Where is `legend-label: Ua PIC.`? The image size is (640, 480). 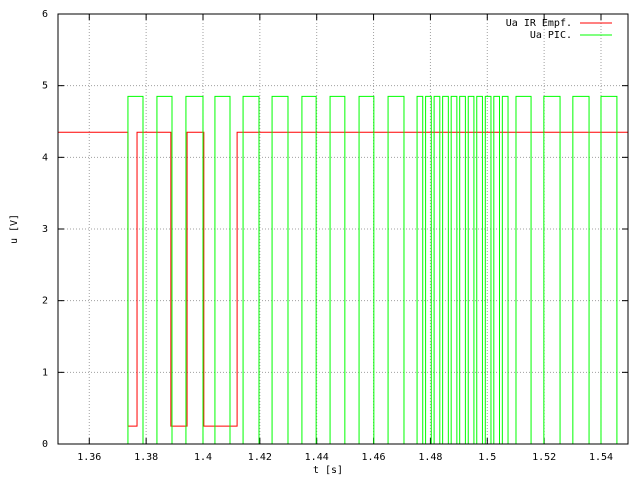 legend-label: Ua PIC. is located at coordinates (551, 35).